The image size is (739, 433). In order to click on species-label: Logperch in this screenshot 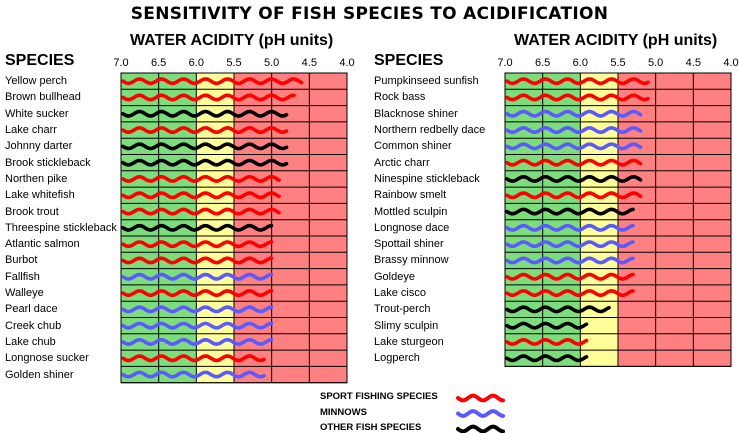, I will do `click(397, 358)`.